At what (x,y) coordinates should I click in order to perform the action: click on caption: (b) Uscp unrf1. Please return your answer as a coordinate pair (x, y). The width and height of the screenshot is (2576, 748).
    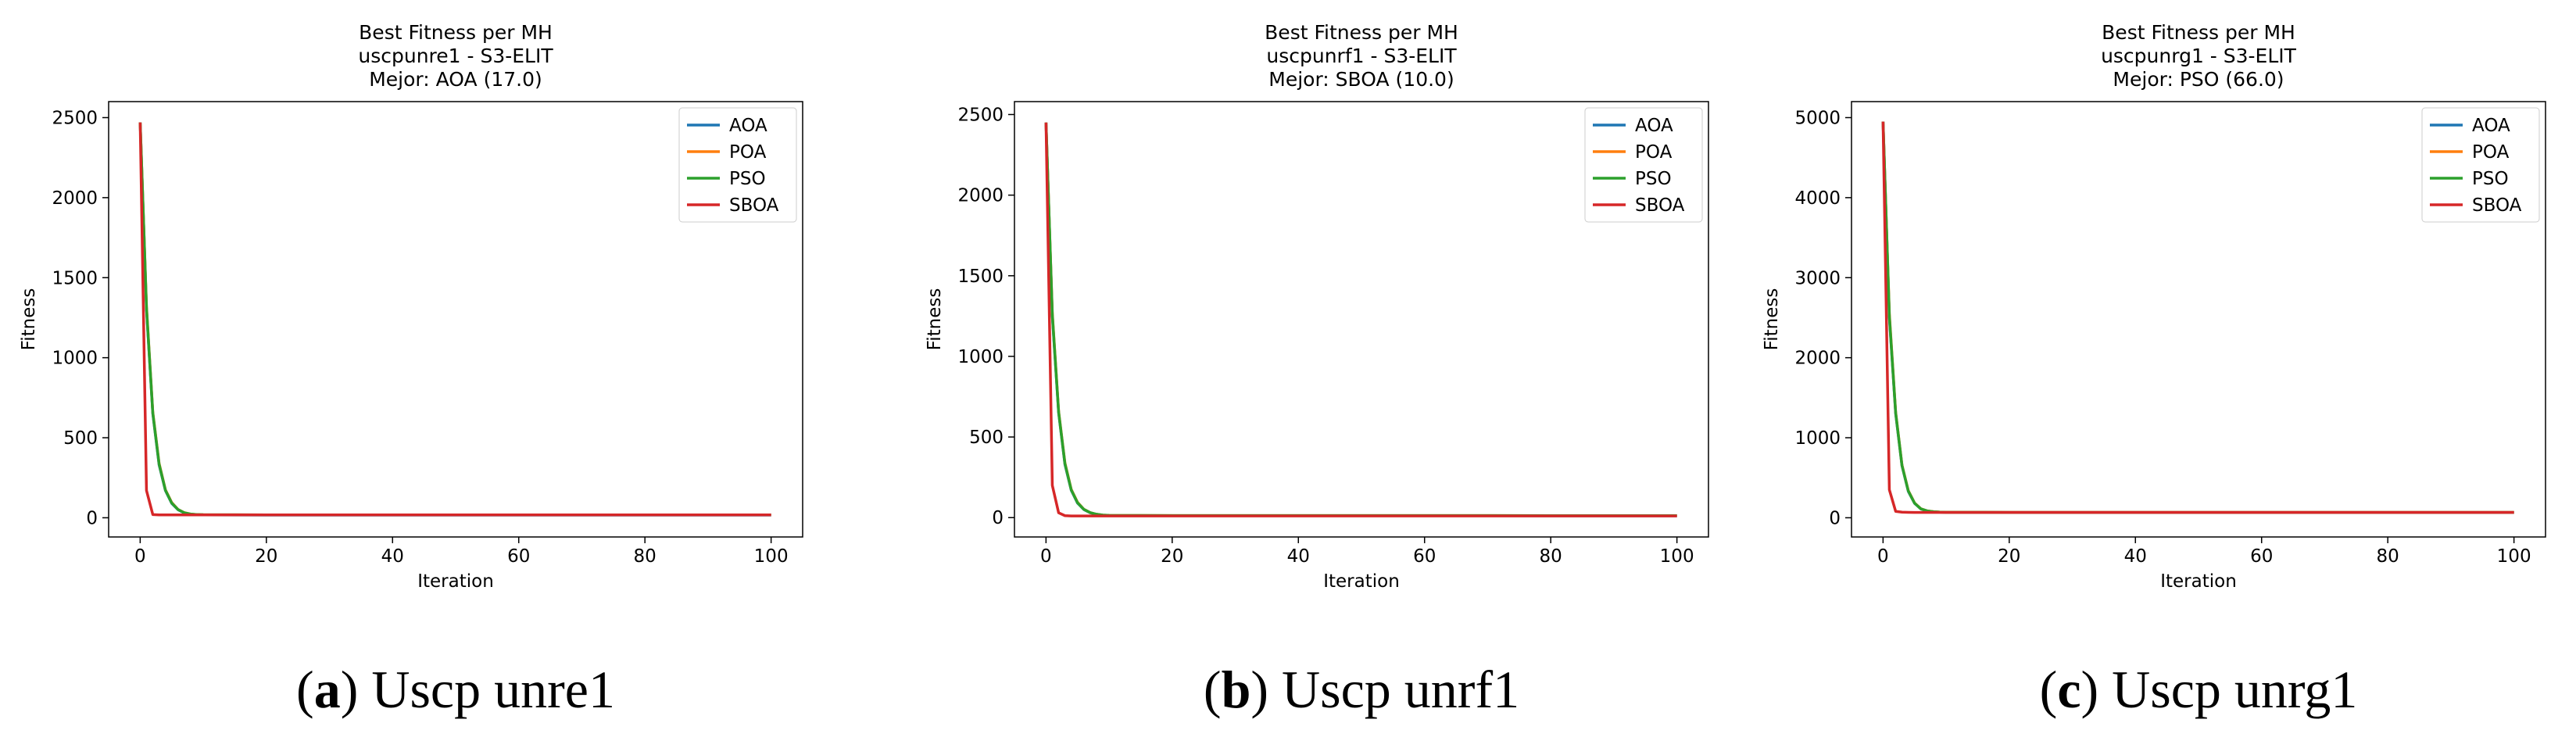
    Looking at the image, I should click on (1361, 689).